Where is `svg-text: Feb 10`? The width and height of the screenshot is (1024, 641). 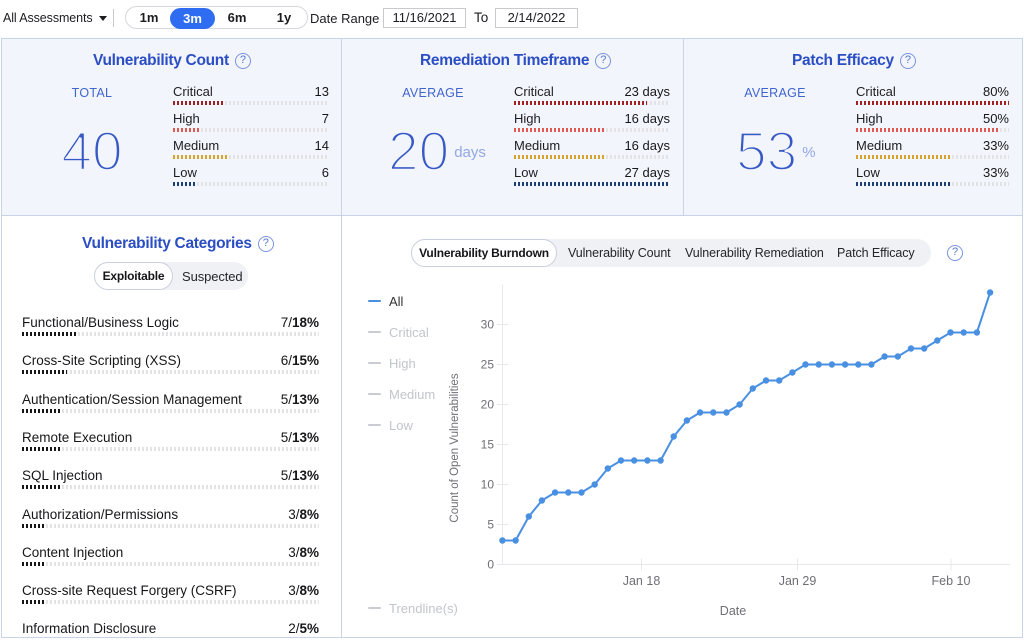 svg-text: Feb 10 is located at coordinates (951, 581).